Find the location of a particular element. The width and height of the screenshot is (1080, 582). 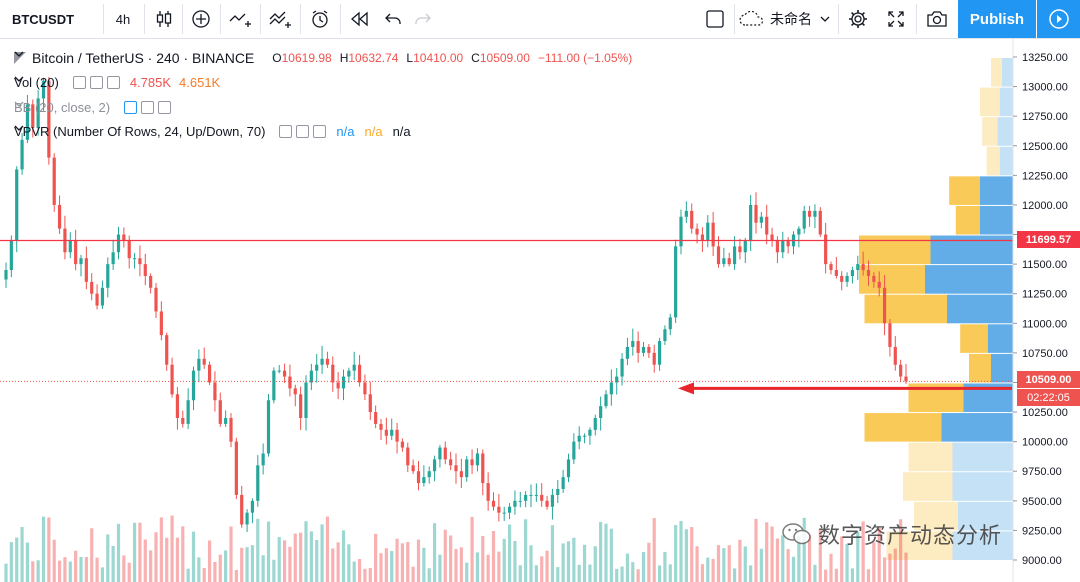

undo-icon is located at coordinates (393, 19).